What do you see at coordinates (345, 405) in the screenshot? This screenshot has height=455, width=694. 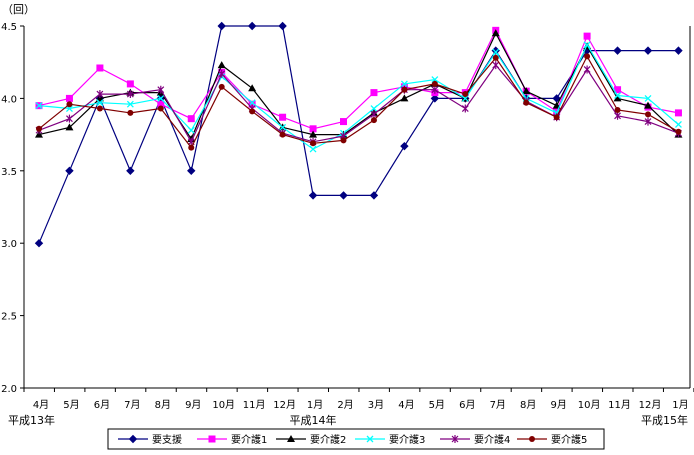 I see `x-tick-label: 2月` at bounding box center [345, 405].